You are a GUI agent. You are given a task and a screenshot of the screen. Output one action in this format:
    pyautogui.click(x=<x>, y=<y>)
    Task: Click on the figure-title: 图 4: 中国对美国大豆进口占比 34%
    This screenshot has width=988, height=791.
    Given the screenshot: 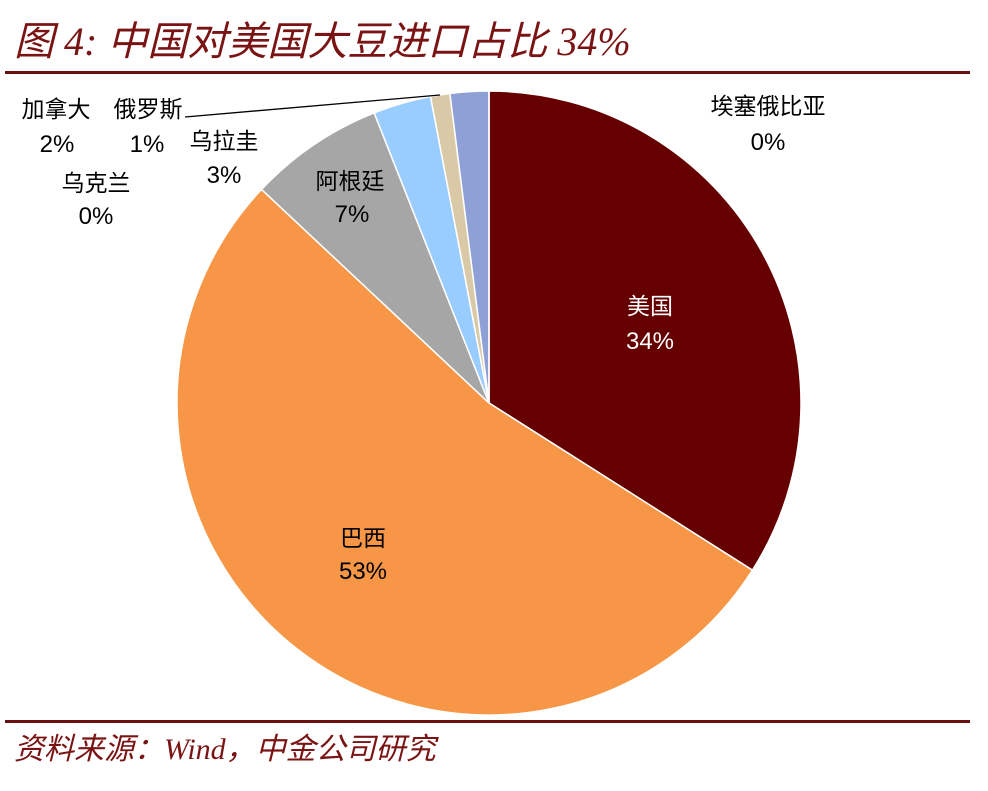 What is the action you would take?
    pyautogui.click(x=322, y=41)
    